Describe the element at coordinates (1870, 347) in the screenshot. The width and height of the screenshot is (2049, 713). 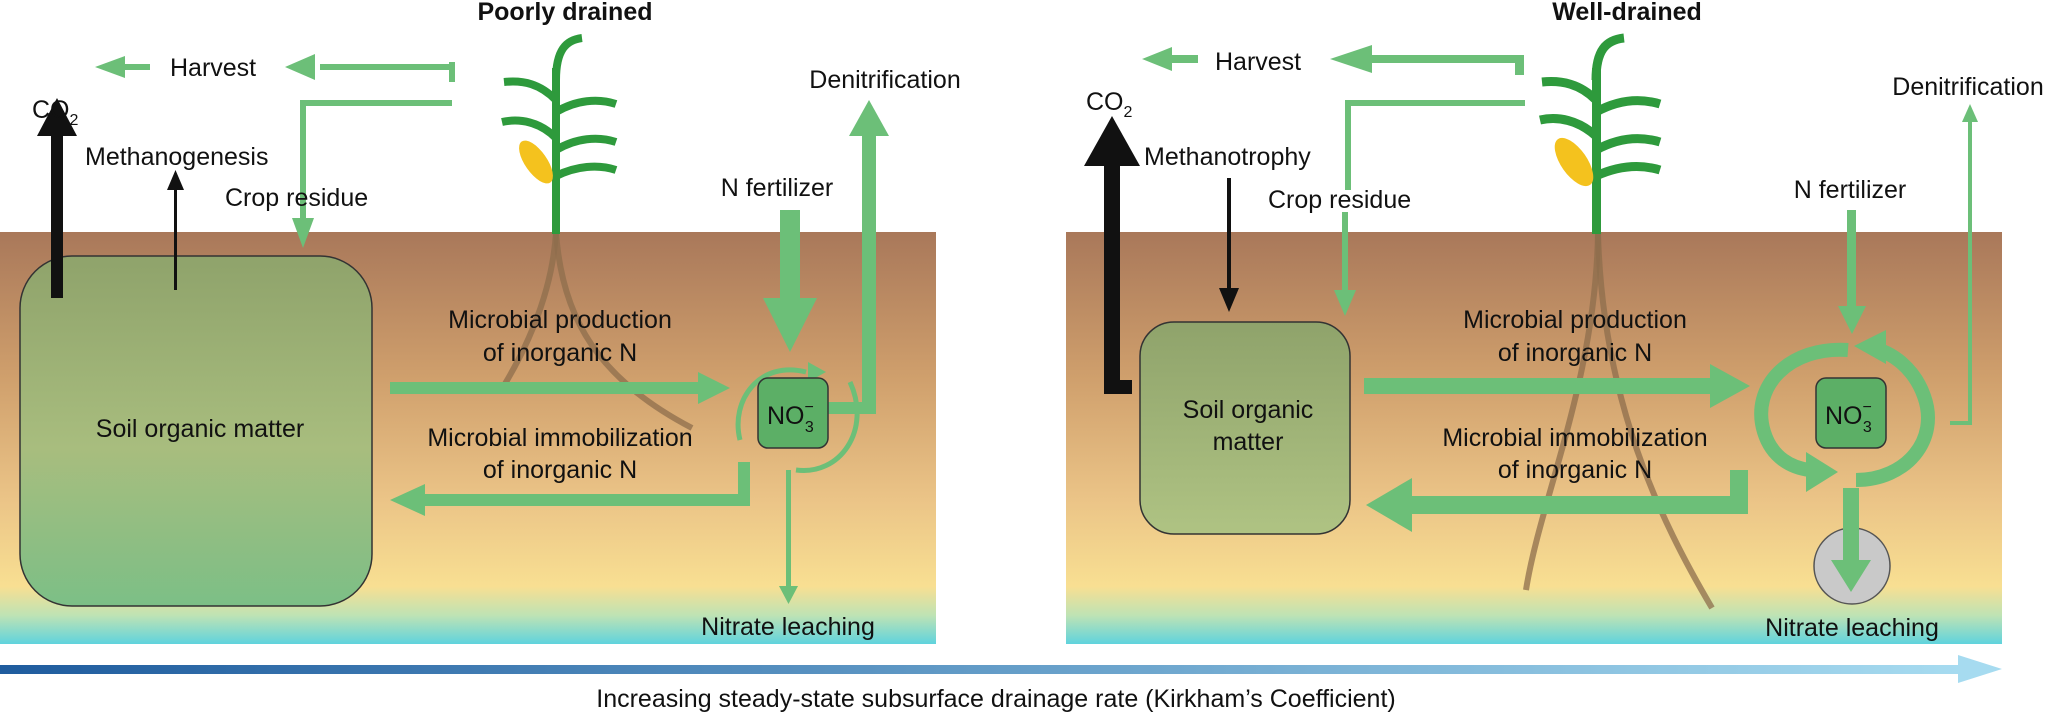
I see `nitrate-cycle-arrowhead-top` at that location.